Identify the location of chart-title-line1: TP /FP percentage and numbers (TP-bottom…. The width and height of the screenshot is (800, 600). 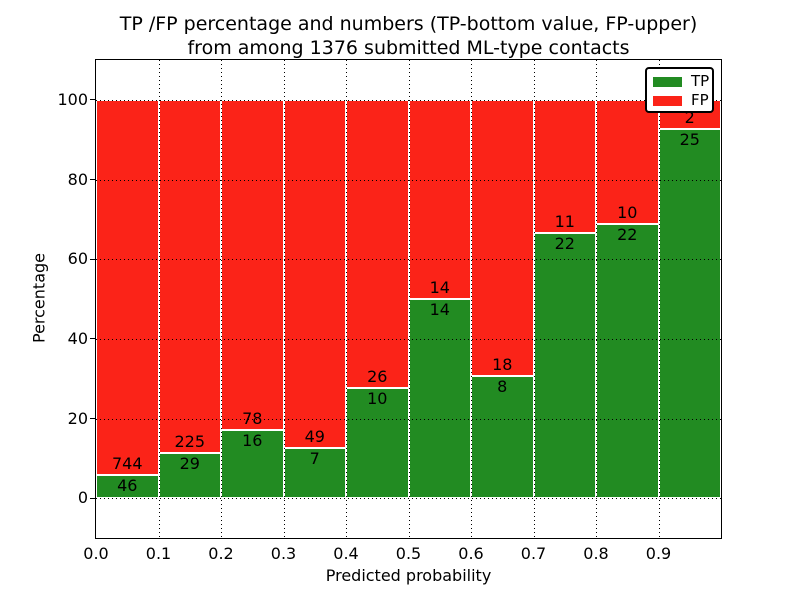
(408, 24).